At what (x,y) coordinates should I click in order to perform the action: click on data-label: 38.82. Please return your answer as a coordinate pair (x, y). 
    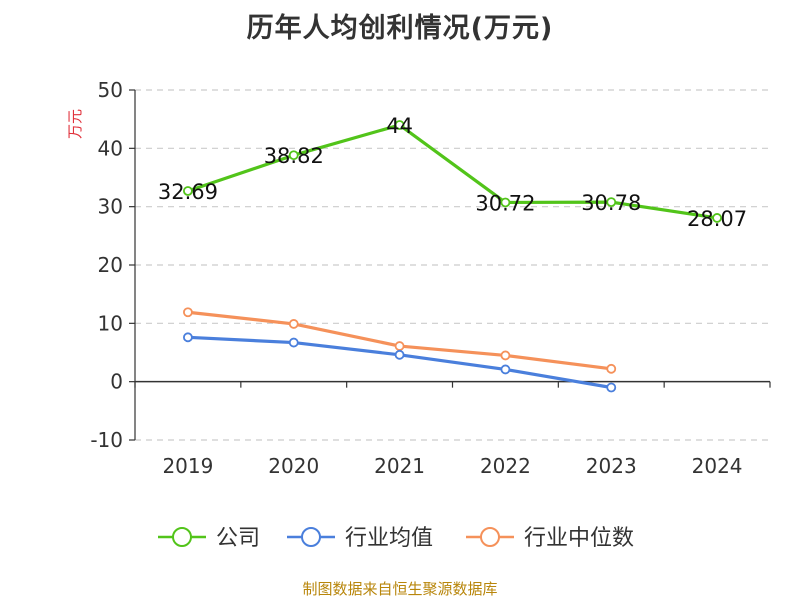
    Looking at the image, I should click on (294, 156).